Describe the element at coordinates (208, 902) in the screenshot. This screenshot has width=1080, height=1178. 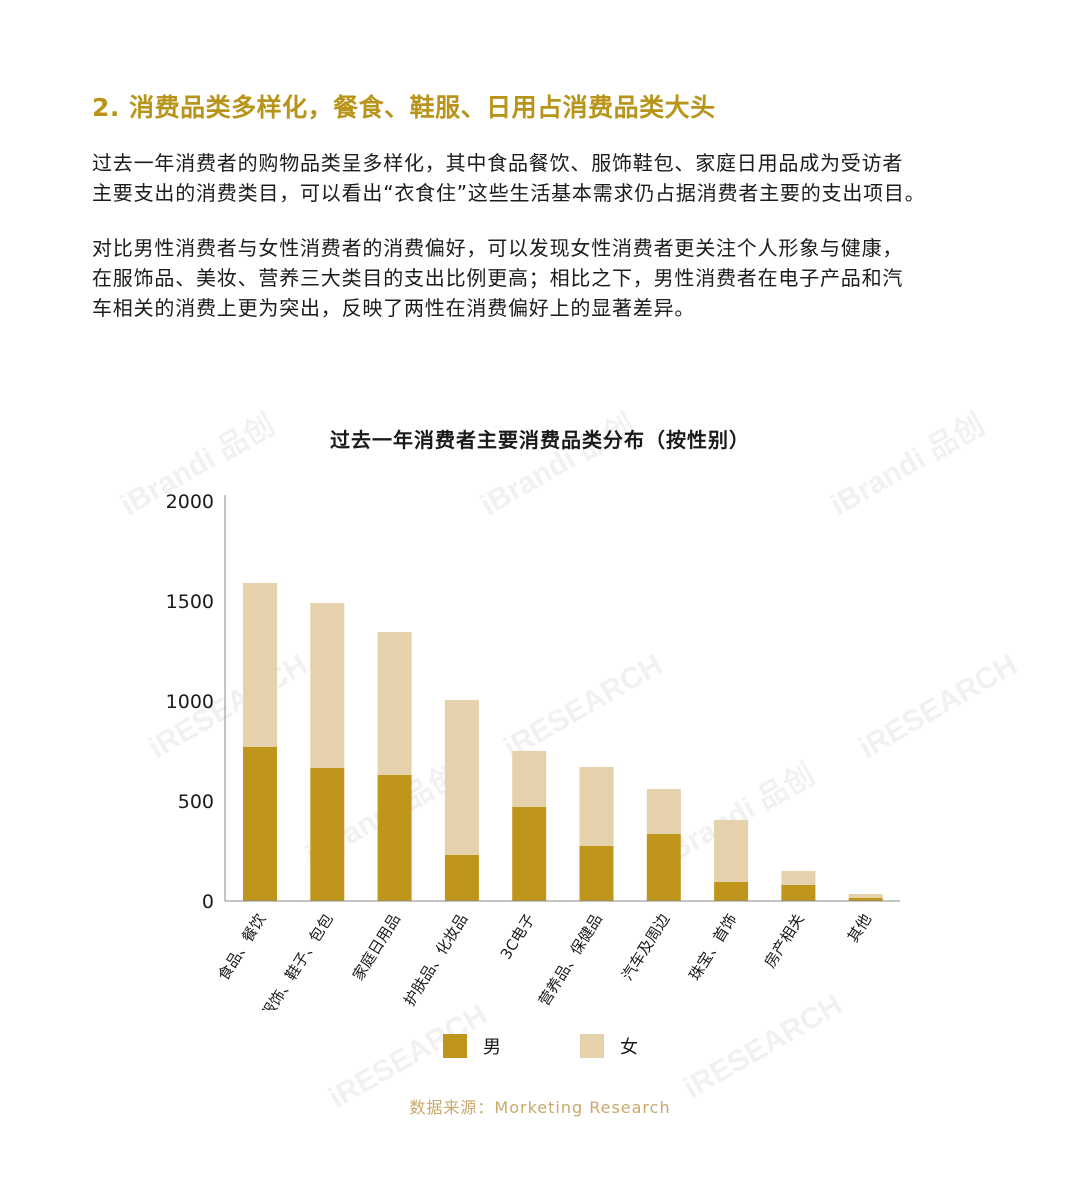
I see `y-tick-label: 0` at that location.